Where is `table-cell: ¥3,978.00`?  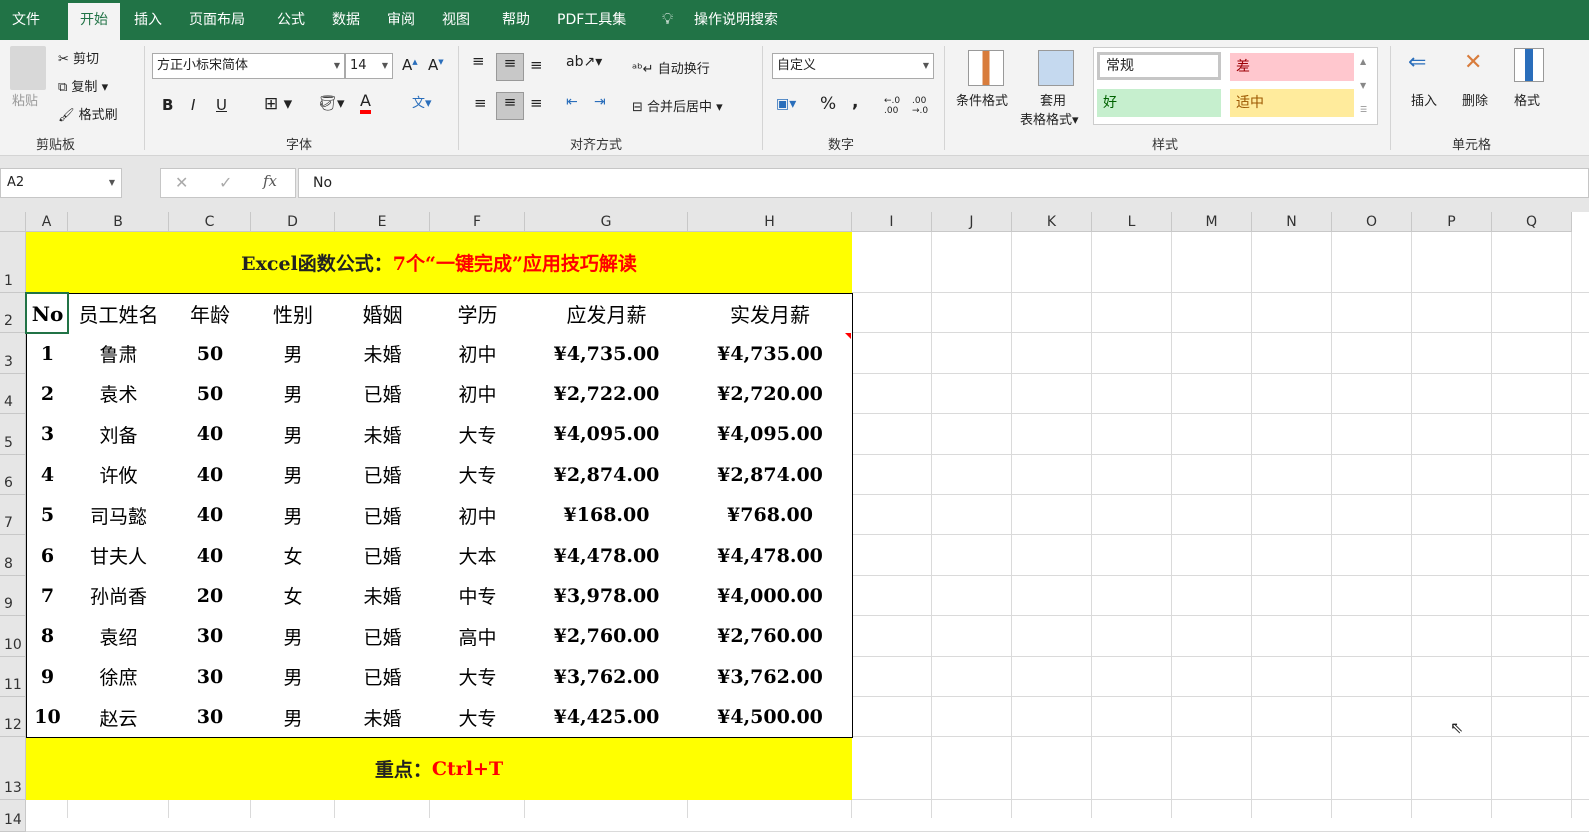
table-cell: ¥3,978.00 is located at coordinates (607, 596).